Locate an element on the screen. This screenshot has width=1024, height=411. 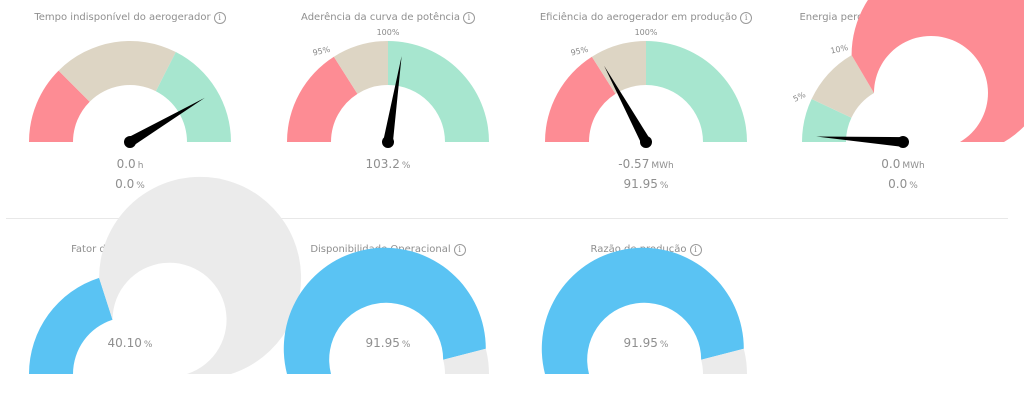
gauge-chart: 5% 10% is located at coordinates (908, 74).